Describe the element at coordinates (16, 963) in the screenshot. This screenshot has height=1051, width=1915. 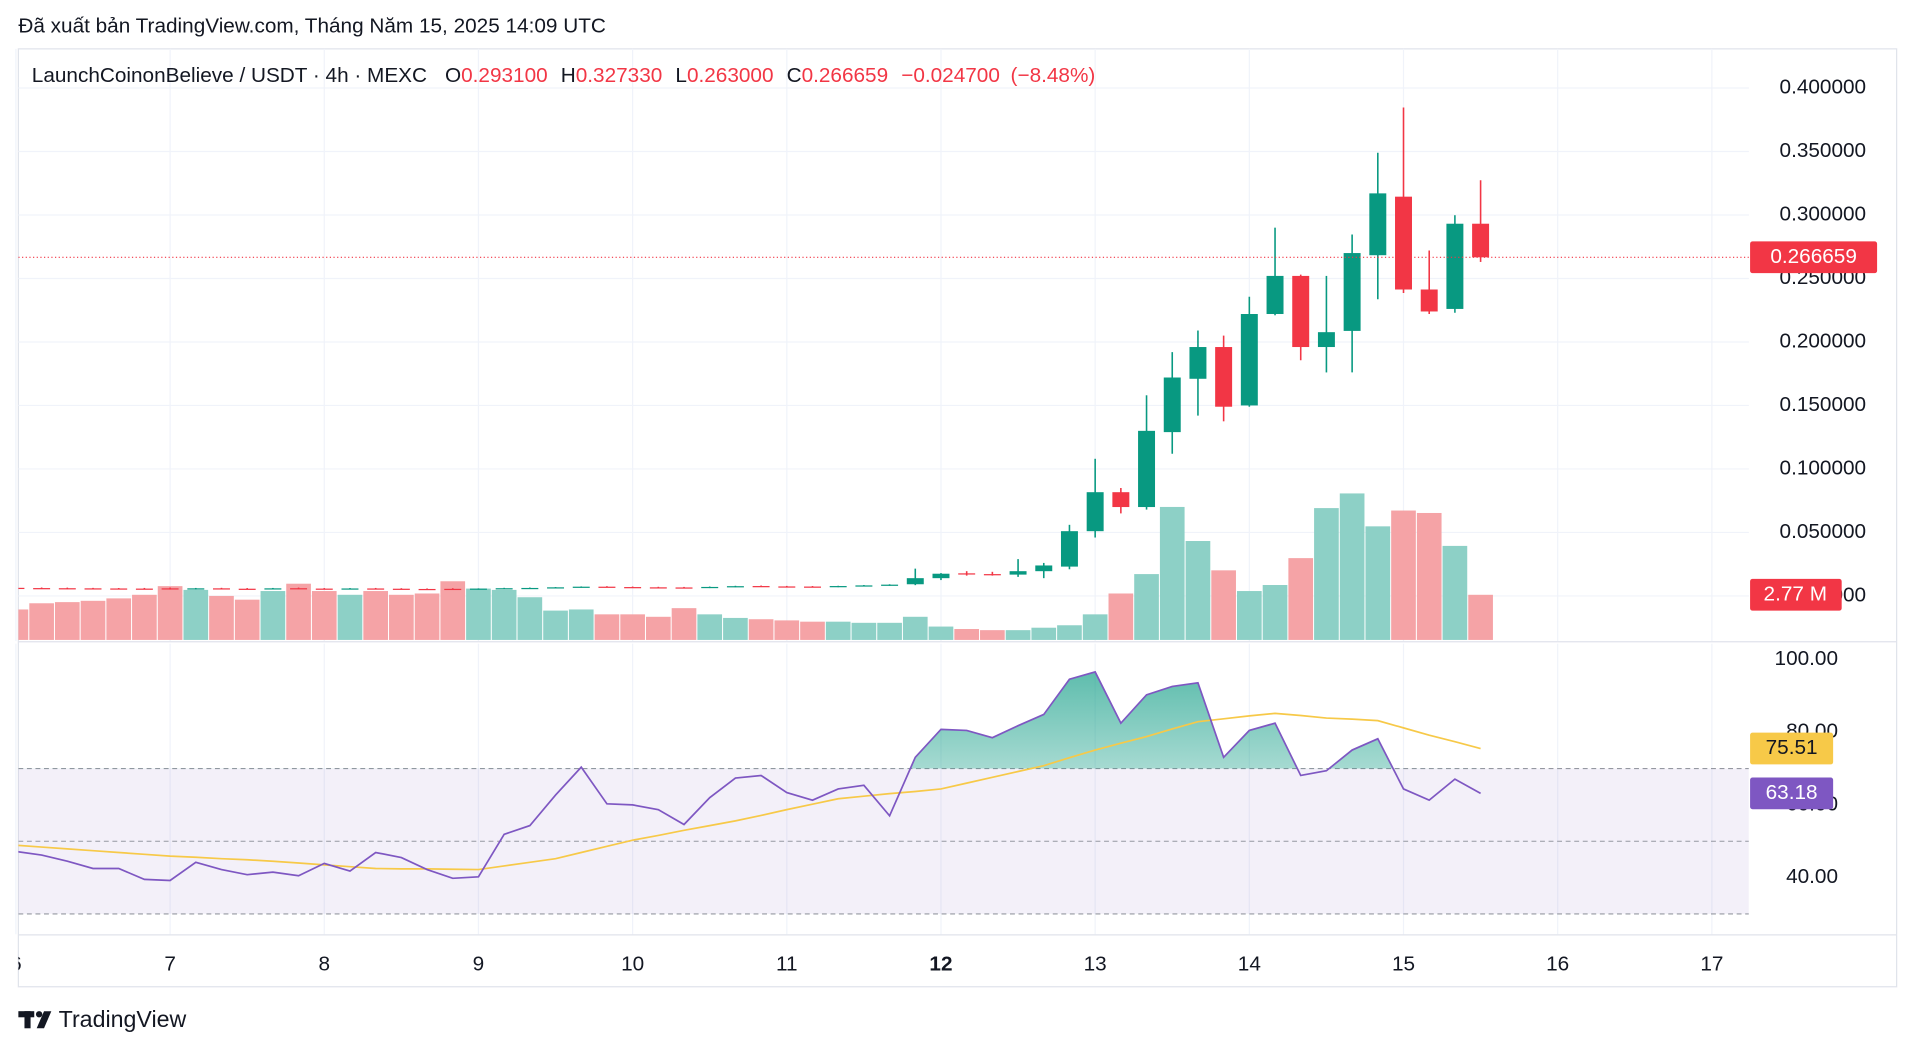
I see `x-tick-label: 6` at that location.